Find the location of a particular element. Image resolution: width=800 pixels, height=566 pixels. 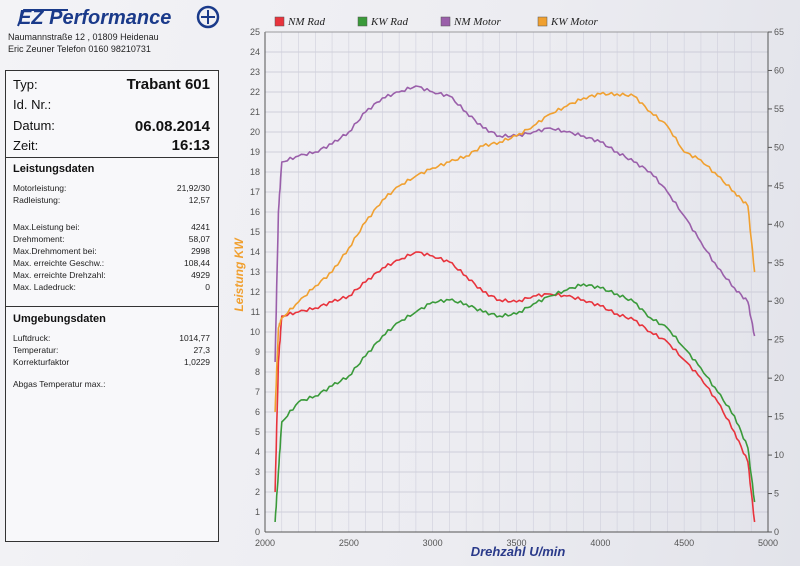

right-tick-label: 55 is located at coordinates (779, 109).